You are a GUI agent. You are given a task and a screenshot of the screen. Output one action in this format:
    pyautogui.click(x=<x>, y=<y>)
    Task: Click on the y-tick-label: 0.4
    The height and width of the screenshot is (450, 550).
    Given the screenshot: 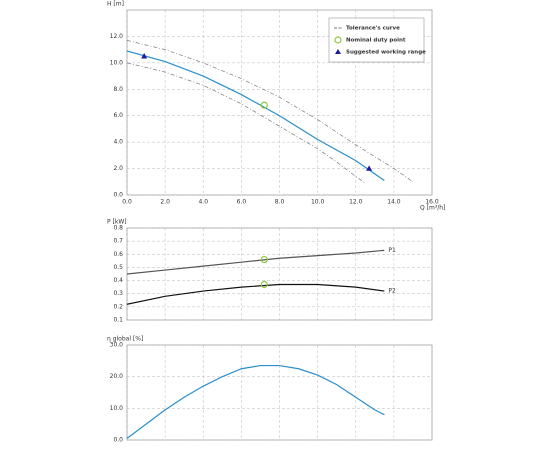 What is the action you would take?
    pyautogui.click(x=118, y=280)
    